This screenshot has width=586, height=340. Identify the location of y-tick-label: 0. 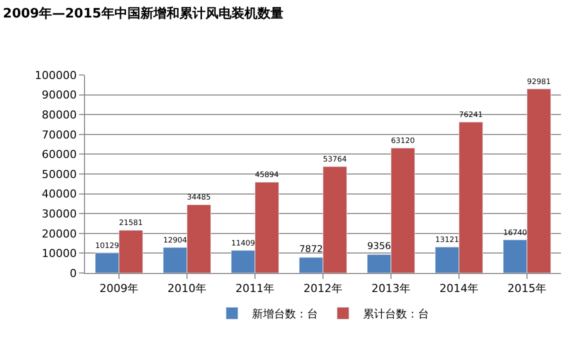
(73, 273).